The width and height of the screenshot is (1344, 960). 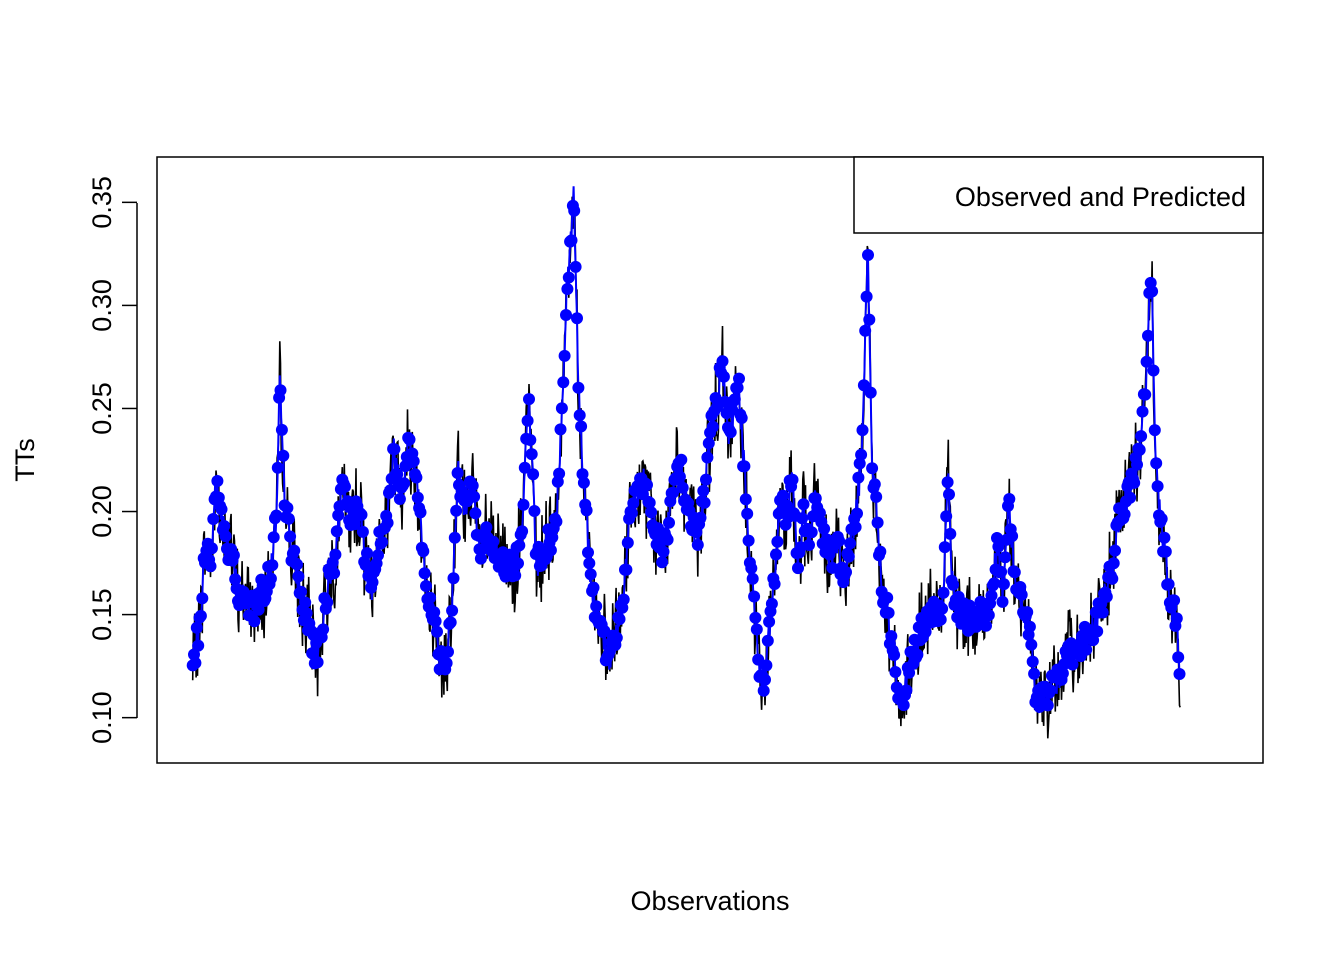 What do you see at coordinates (102, 511) in the screenshot?
I see `y-tick-label: 0.20` at bounding box center [102, 511].